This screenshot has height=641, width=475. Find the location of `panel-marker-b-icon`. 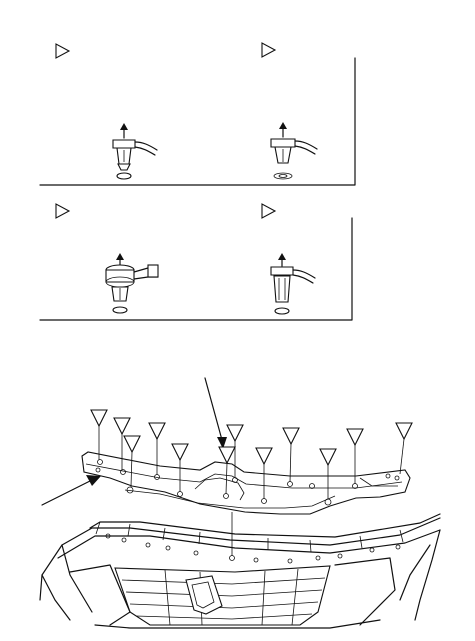

panel-marker-b-icon is located at coordinates (269, 50).